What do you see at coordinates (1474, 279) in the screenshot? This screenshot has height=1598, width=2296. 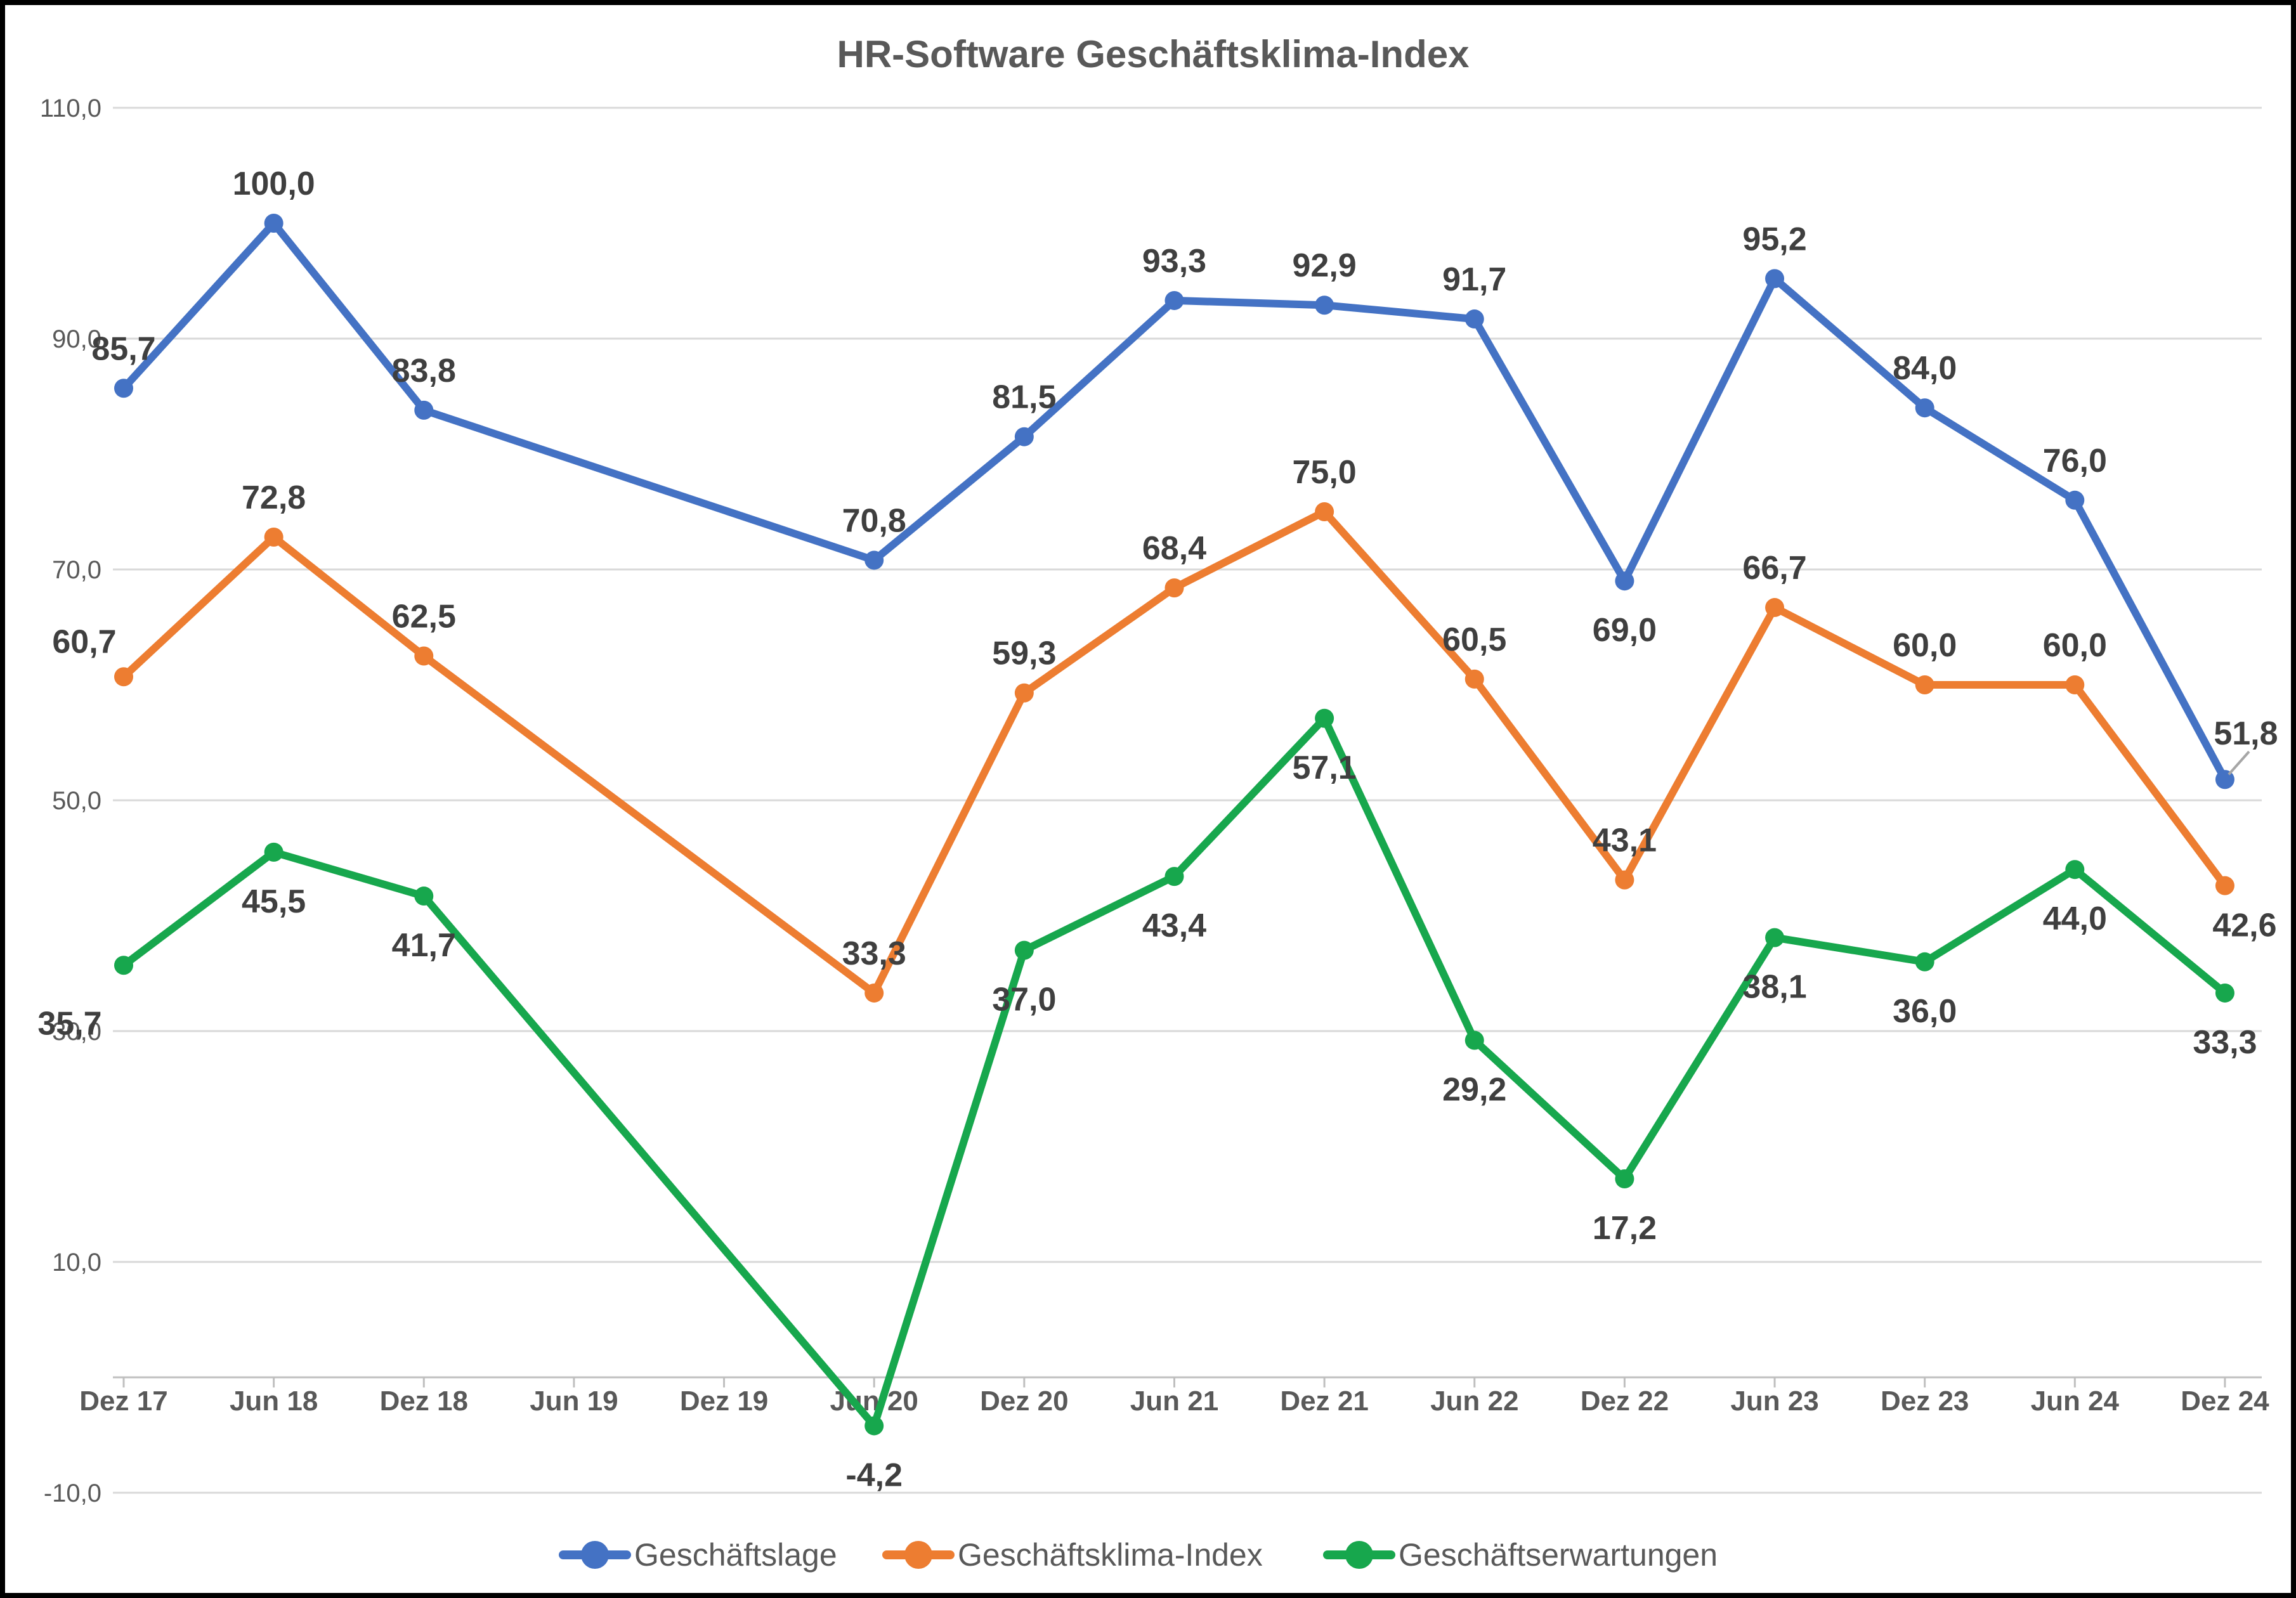 I see `data-label: 91,7` at bounding box center [1474, 279].